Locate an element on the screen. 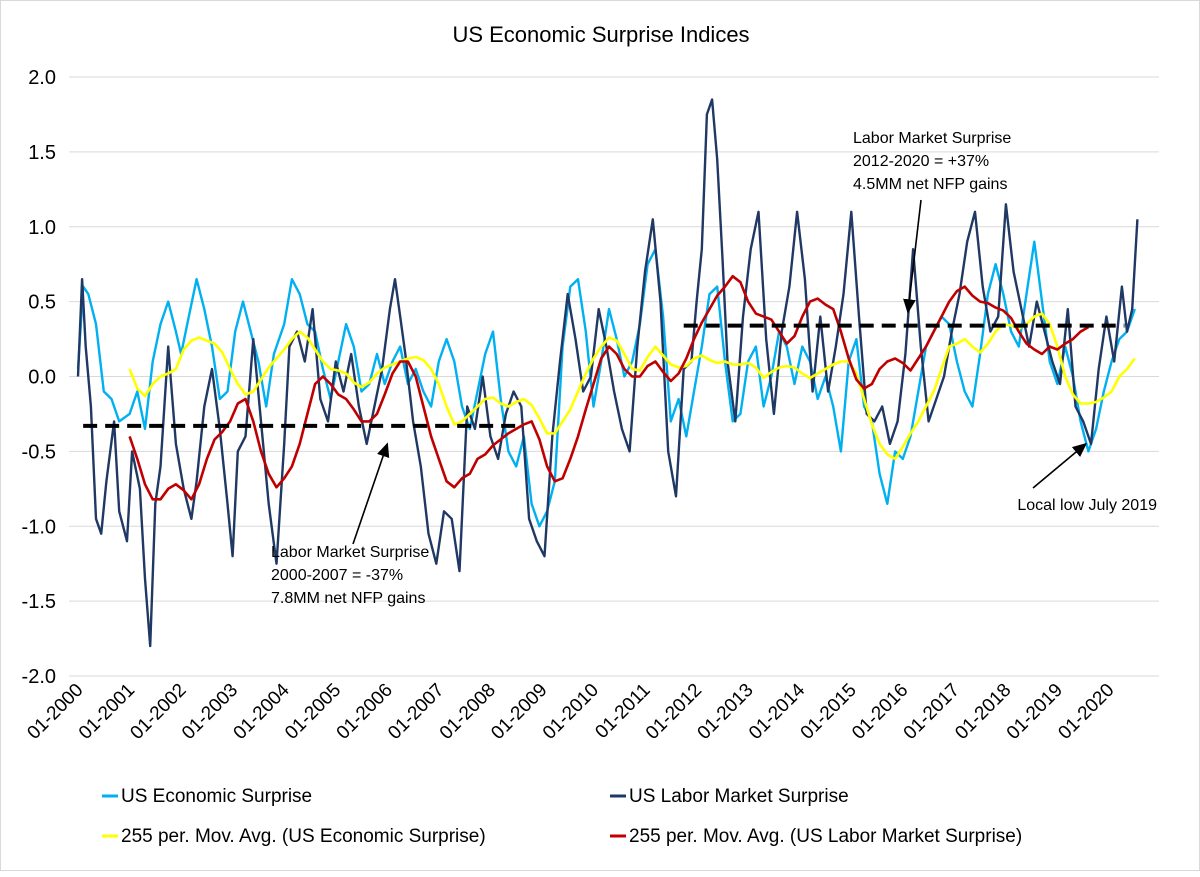 The height and width of the screenshot is (877, 1200). x-tick-label: 01-2010 is located at coordinates (571, 712).